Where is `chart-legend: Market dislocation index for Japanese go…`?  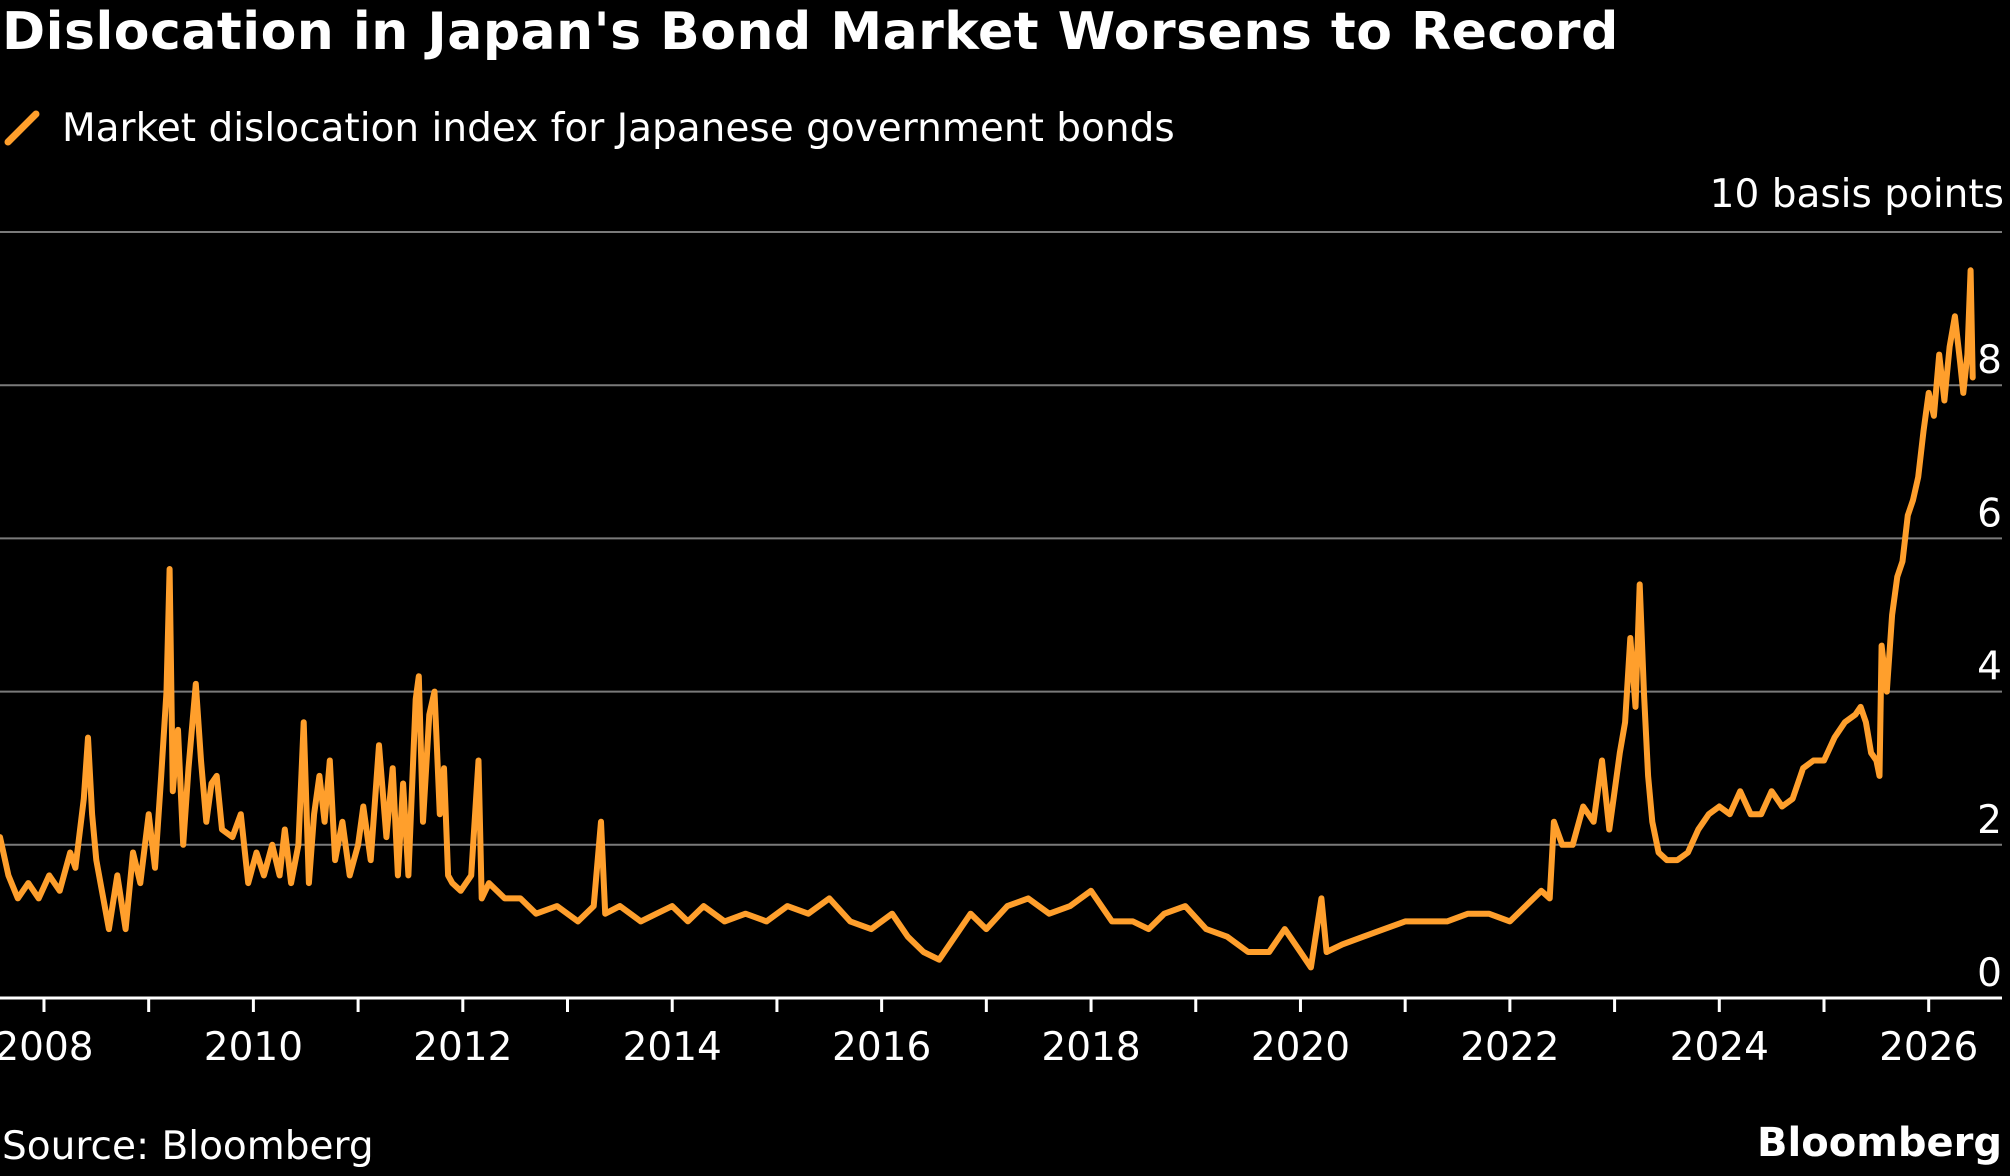
chart-legend: Market dislocation index for Japanese go… is located at coordinates (589, 128).